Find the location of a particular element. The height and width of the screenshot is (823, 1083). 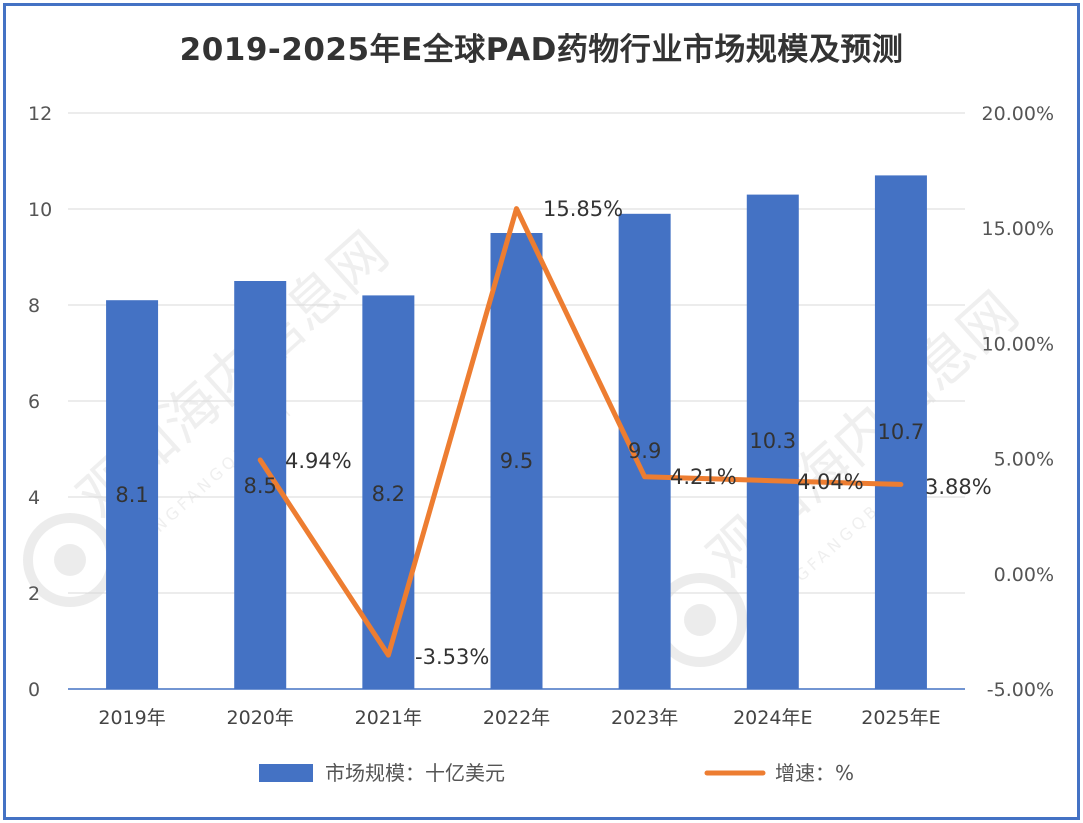

bar-value-label: 10.7 is located at coordinates (901, 432).